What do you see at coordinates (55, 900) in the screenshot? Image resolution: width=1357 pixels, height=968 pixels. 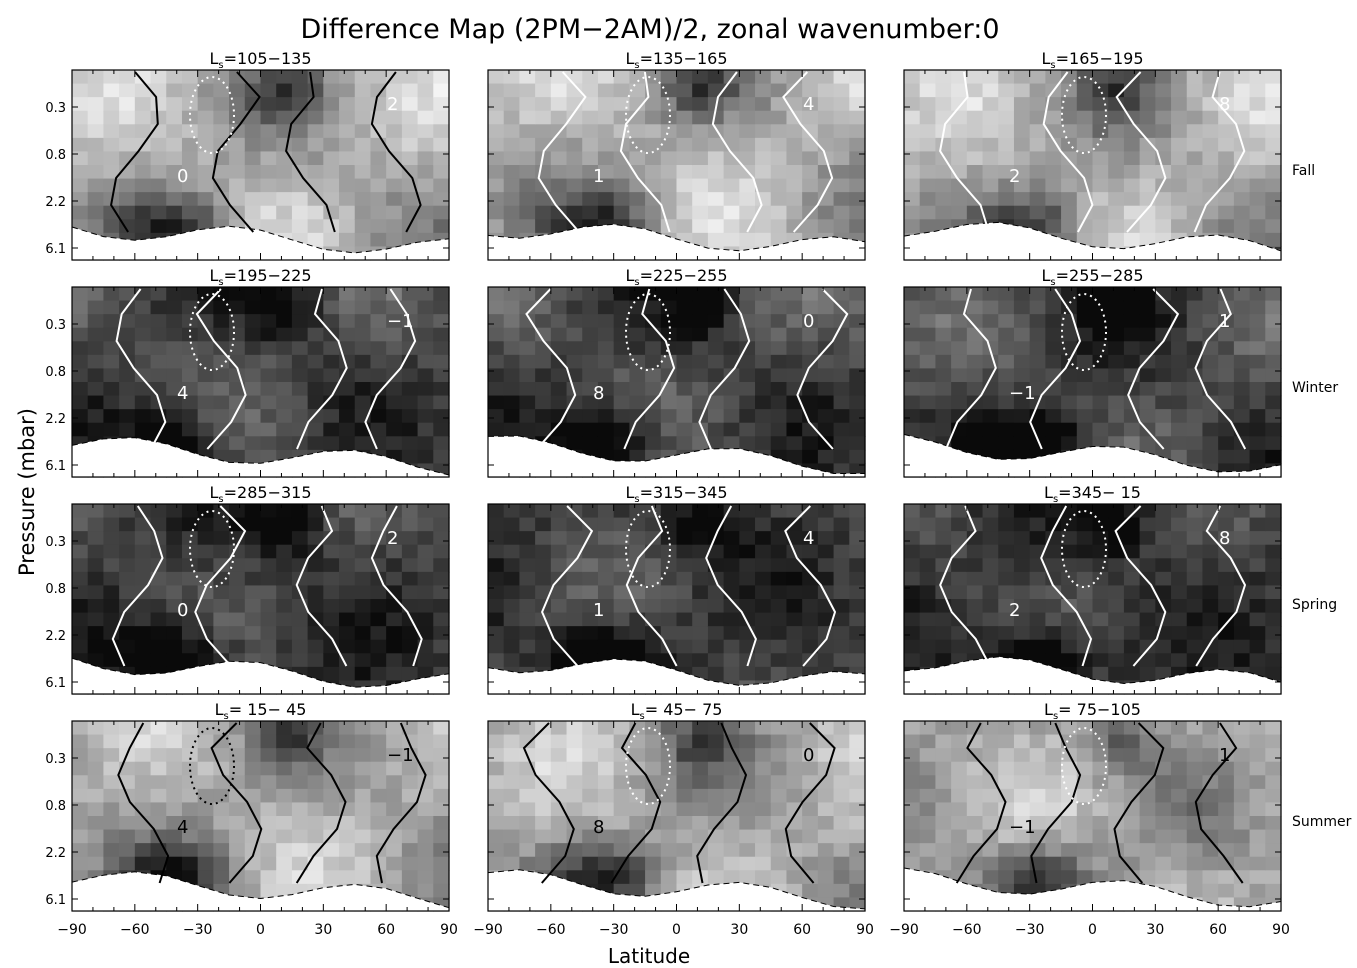 I see `y-tick-label: 6.1` at bounding box center [55, 900].